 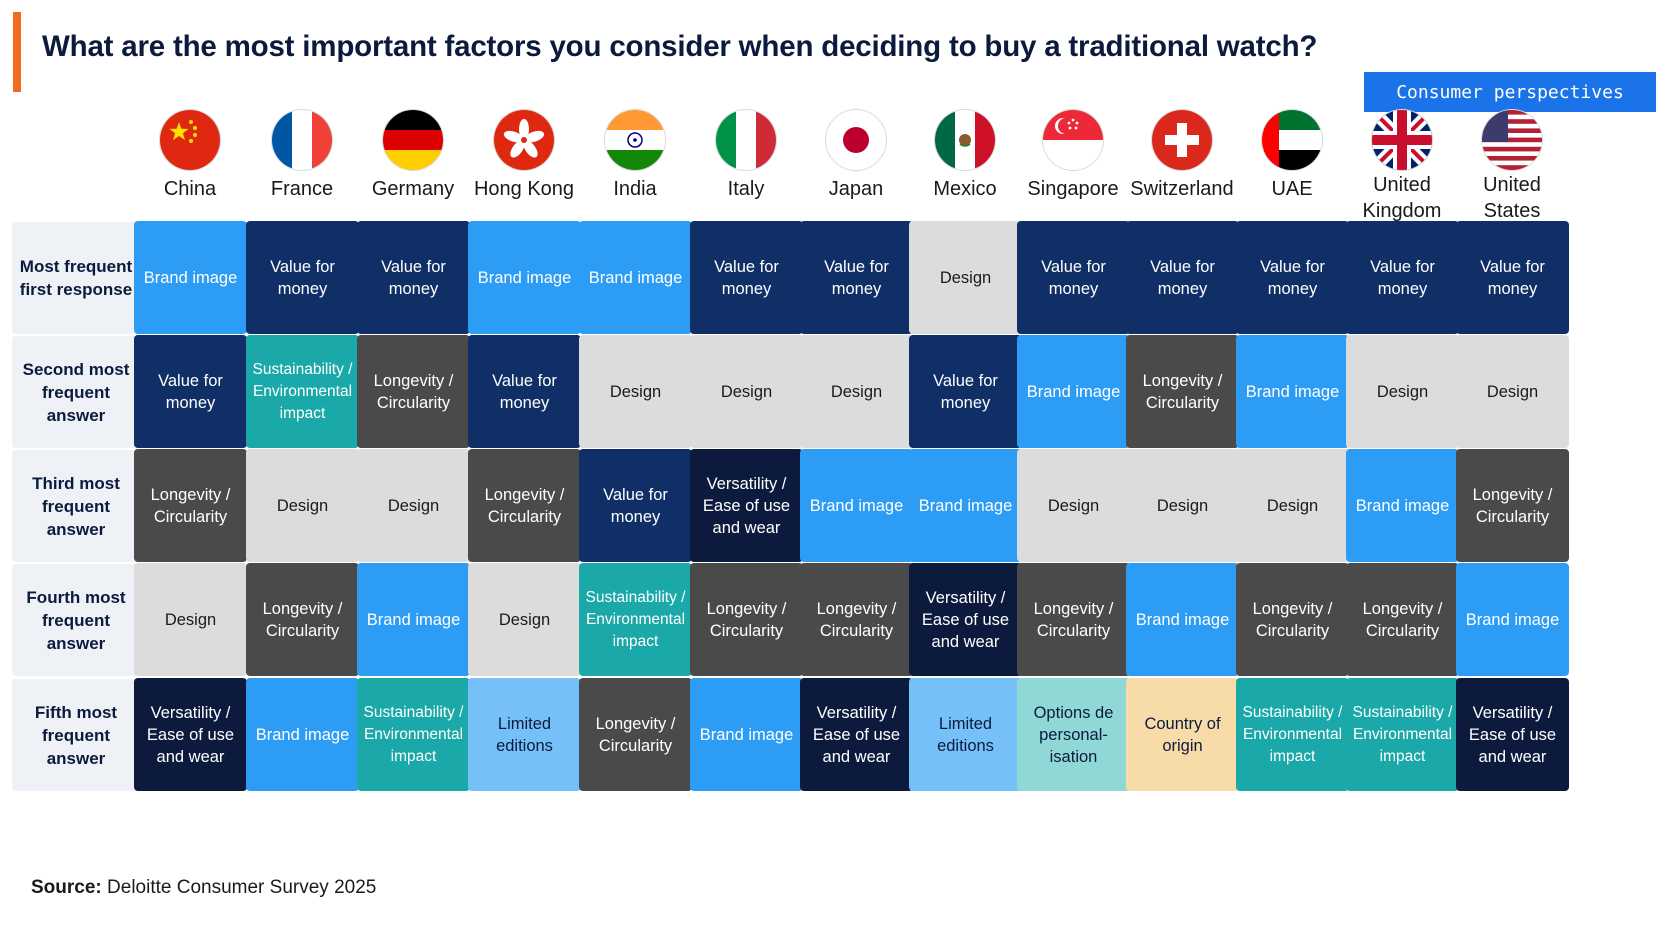 What do you see at coordinates (856, 140) in the screenshot?
I see `japan-flag-icon` at bounding box center [856, 140].